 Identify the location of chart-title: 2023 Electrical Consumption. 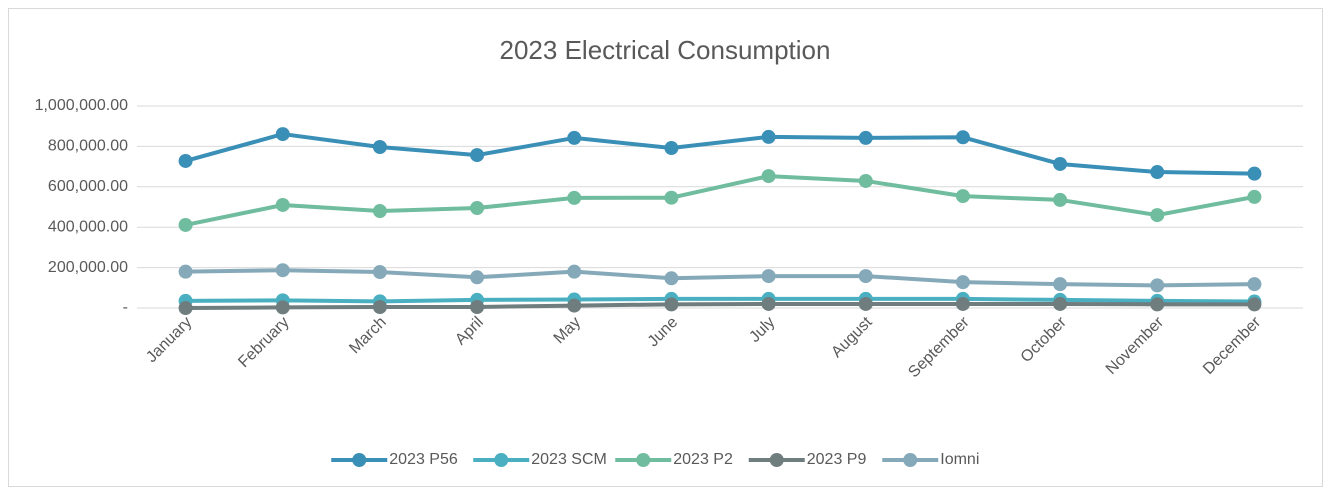
(665, 50).